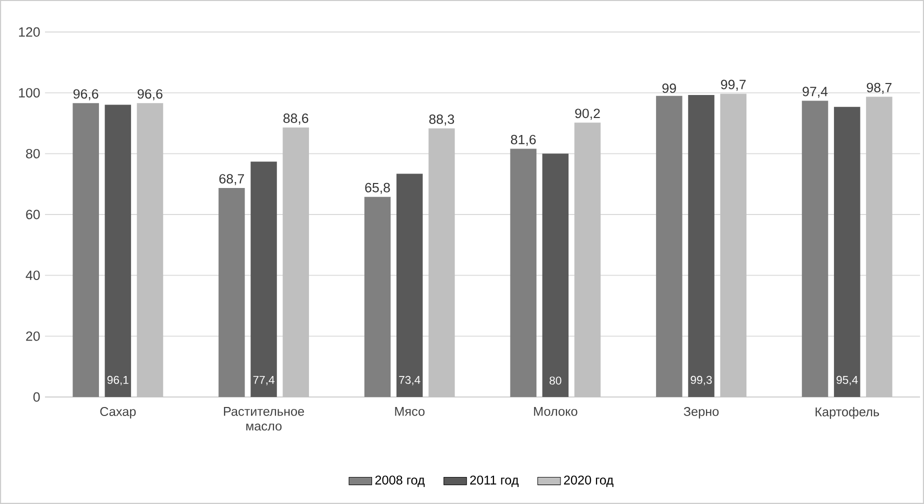  I want to click on data-label: 88,6, so click(295, 119).